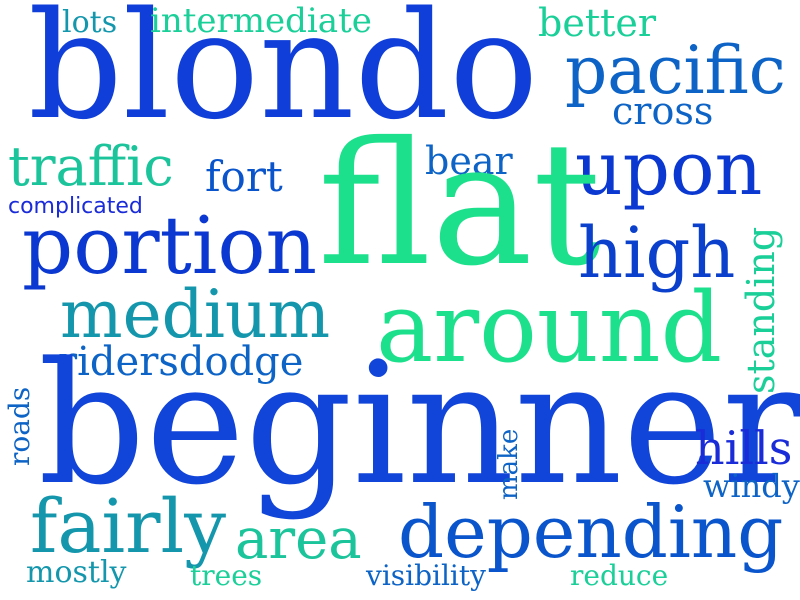  Describe the element at coordinates (75, 206) in the screenshot. I see `word-complicated: complicated` at that location.